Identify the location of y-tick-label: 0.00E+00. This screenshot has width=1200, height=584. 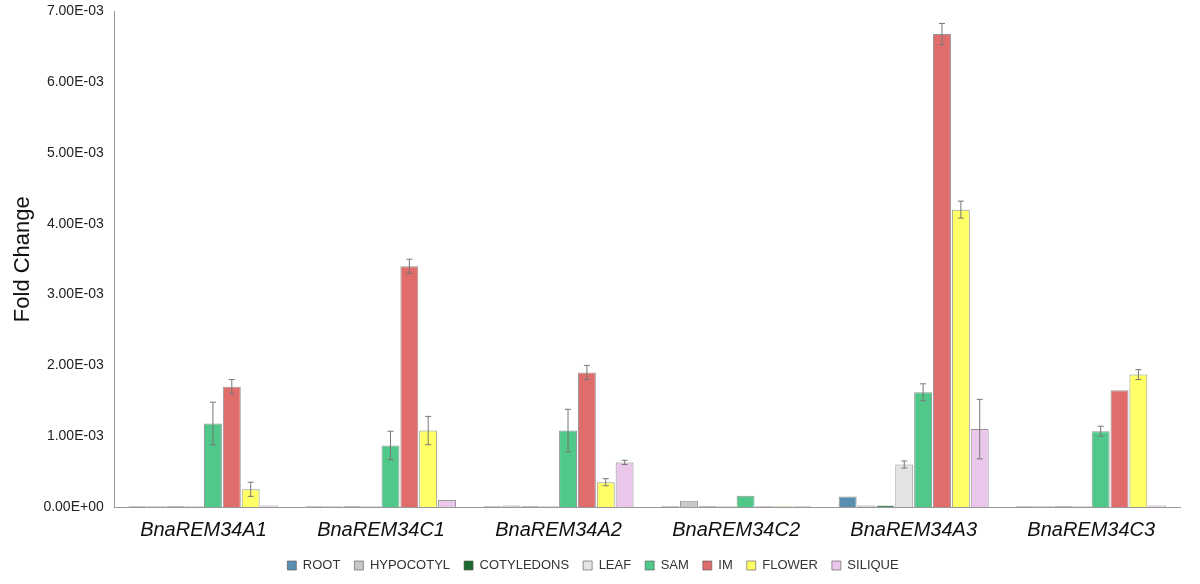
(73, 505).